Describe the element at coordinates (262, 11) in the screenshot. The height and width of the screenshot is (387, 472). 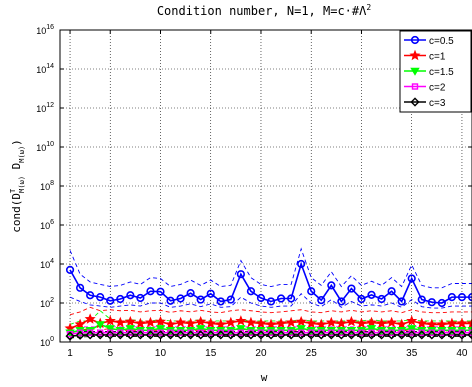
I see `chart-title-text: Condition number, N=1, M=c·#Λ` at that location.